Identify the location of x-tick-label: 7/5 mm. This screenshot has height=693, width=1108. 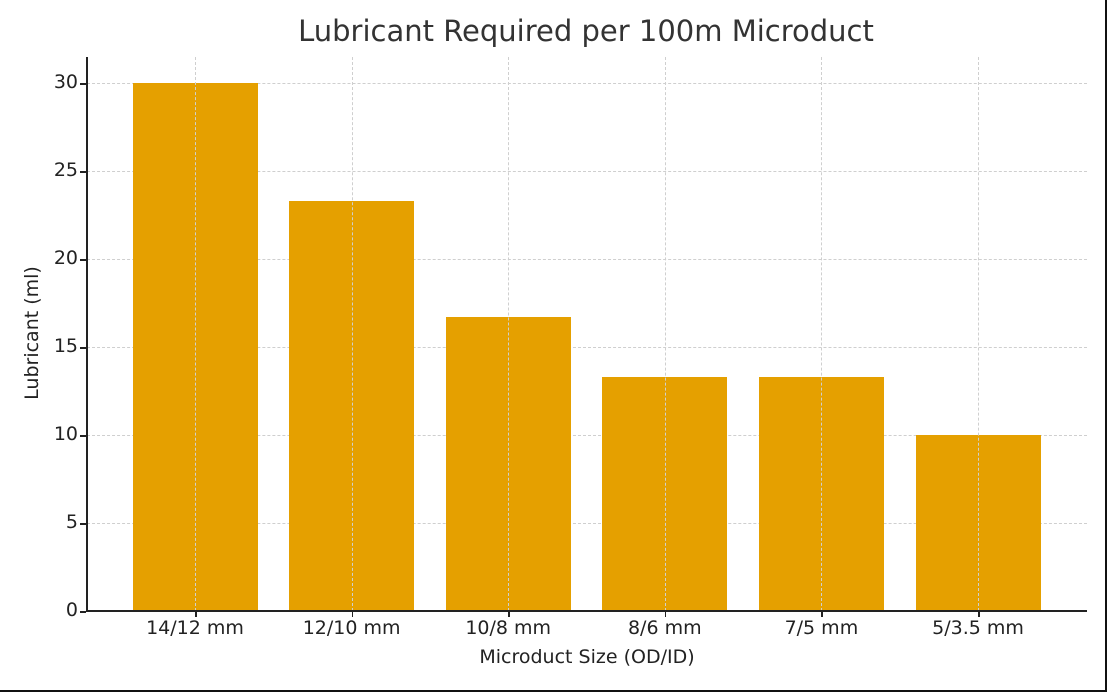
(821, 628).